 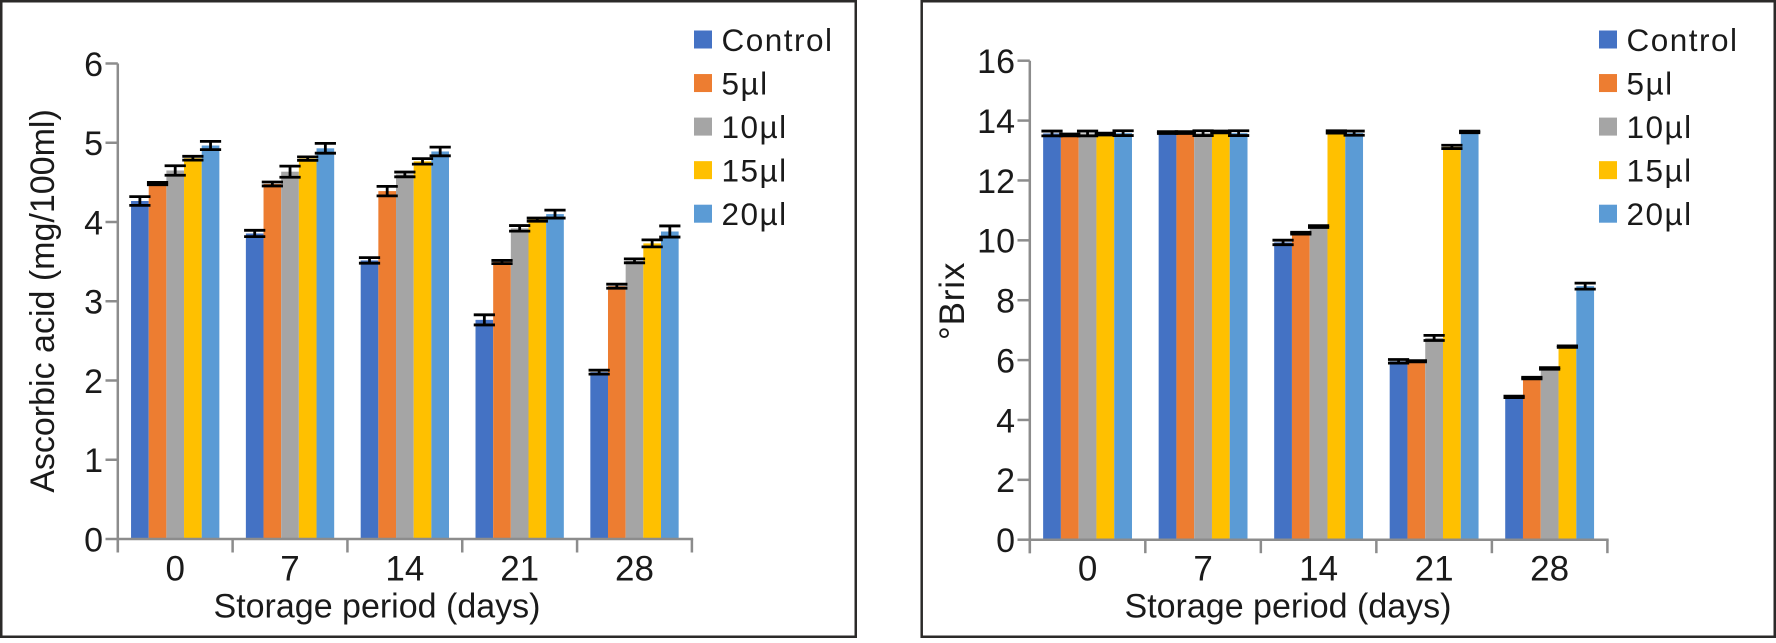 What do you see at coordinates (43, 301) in the screenshot?
I see `svg-text: Ascorbic acid (mg/100ml)` at bounding box center [43, 301].